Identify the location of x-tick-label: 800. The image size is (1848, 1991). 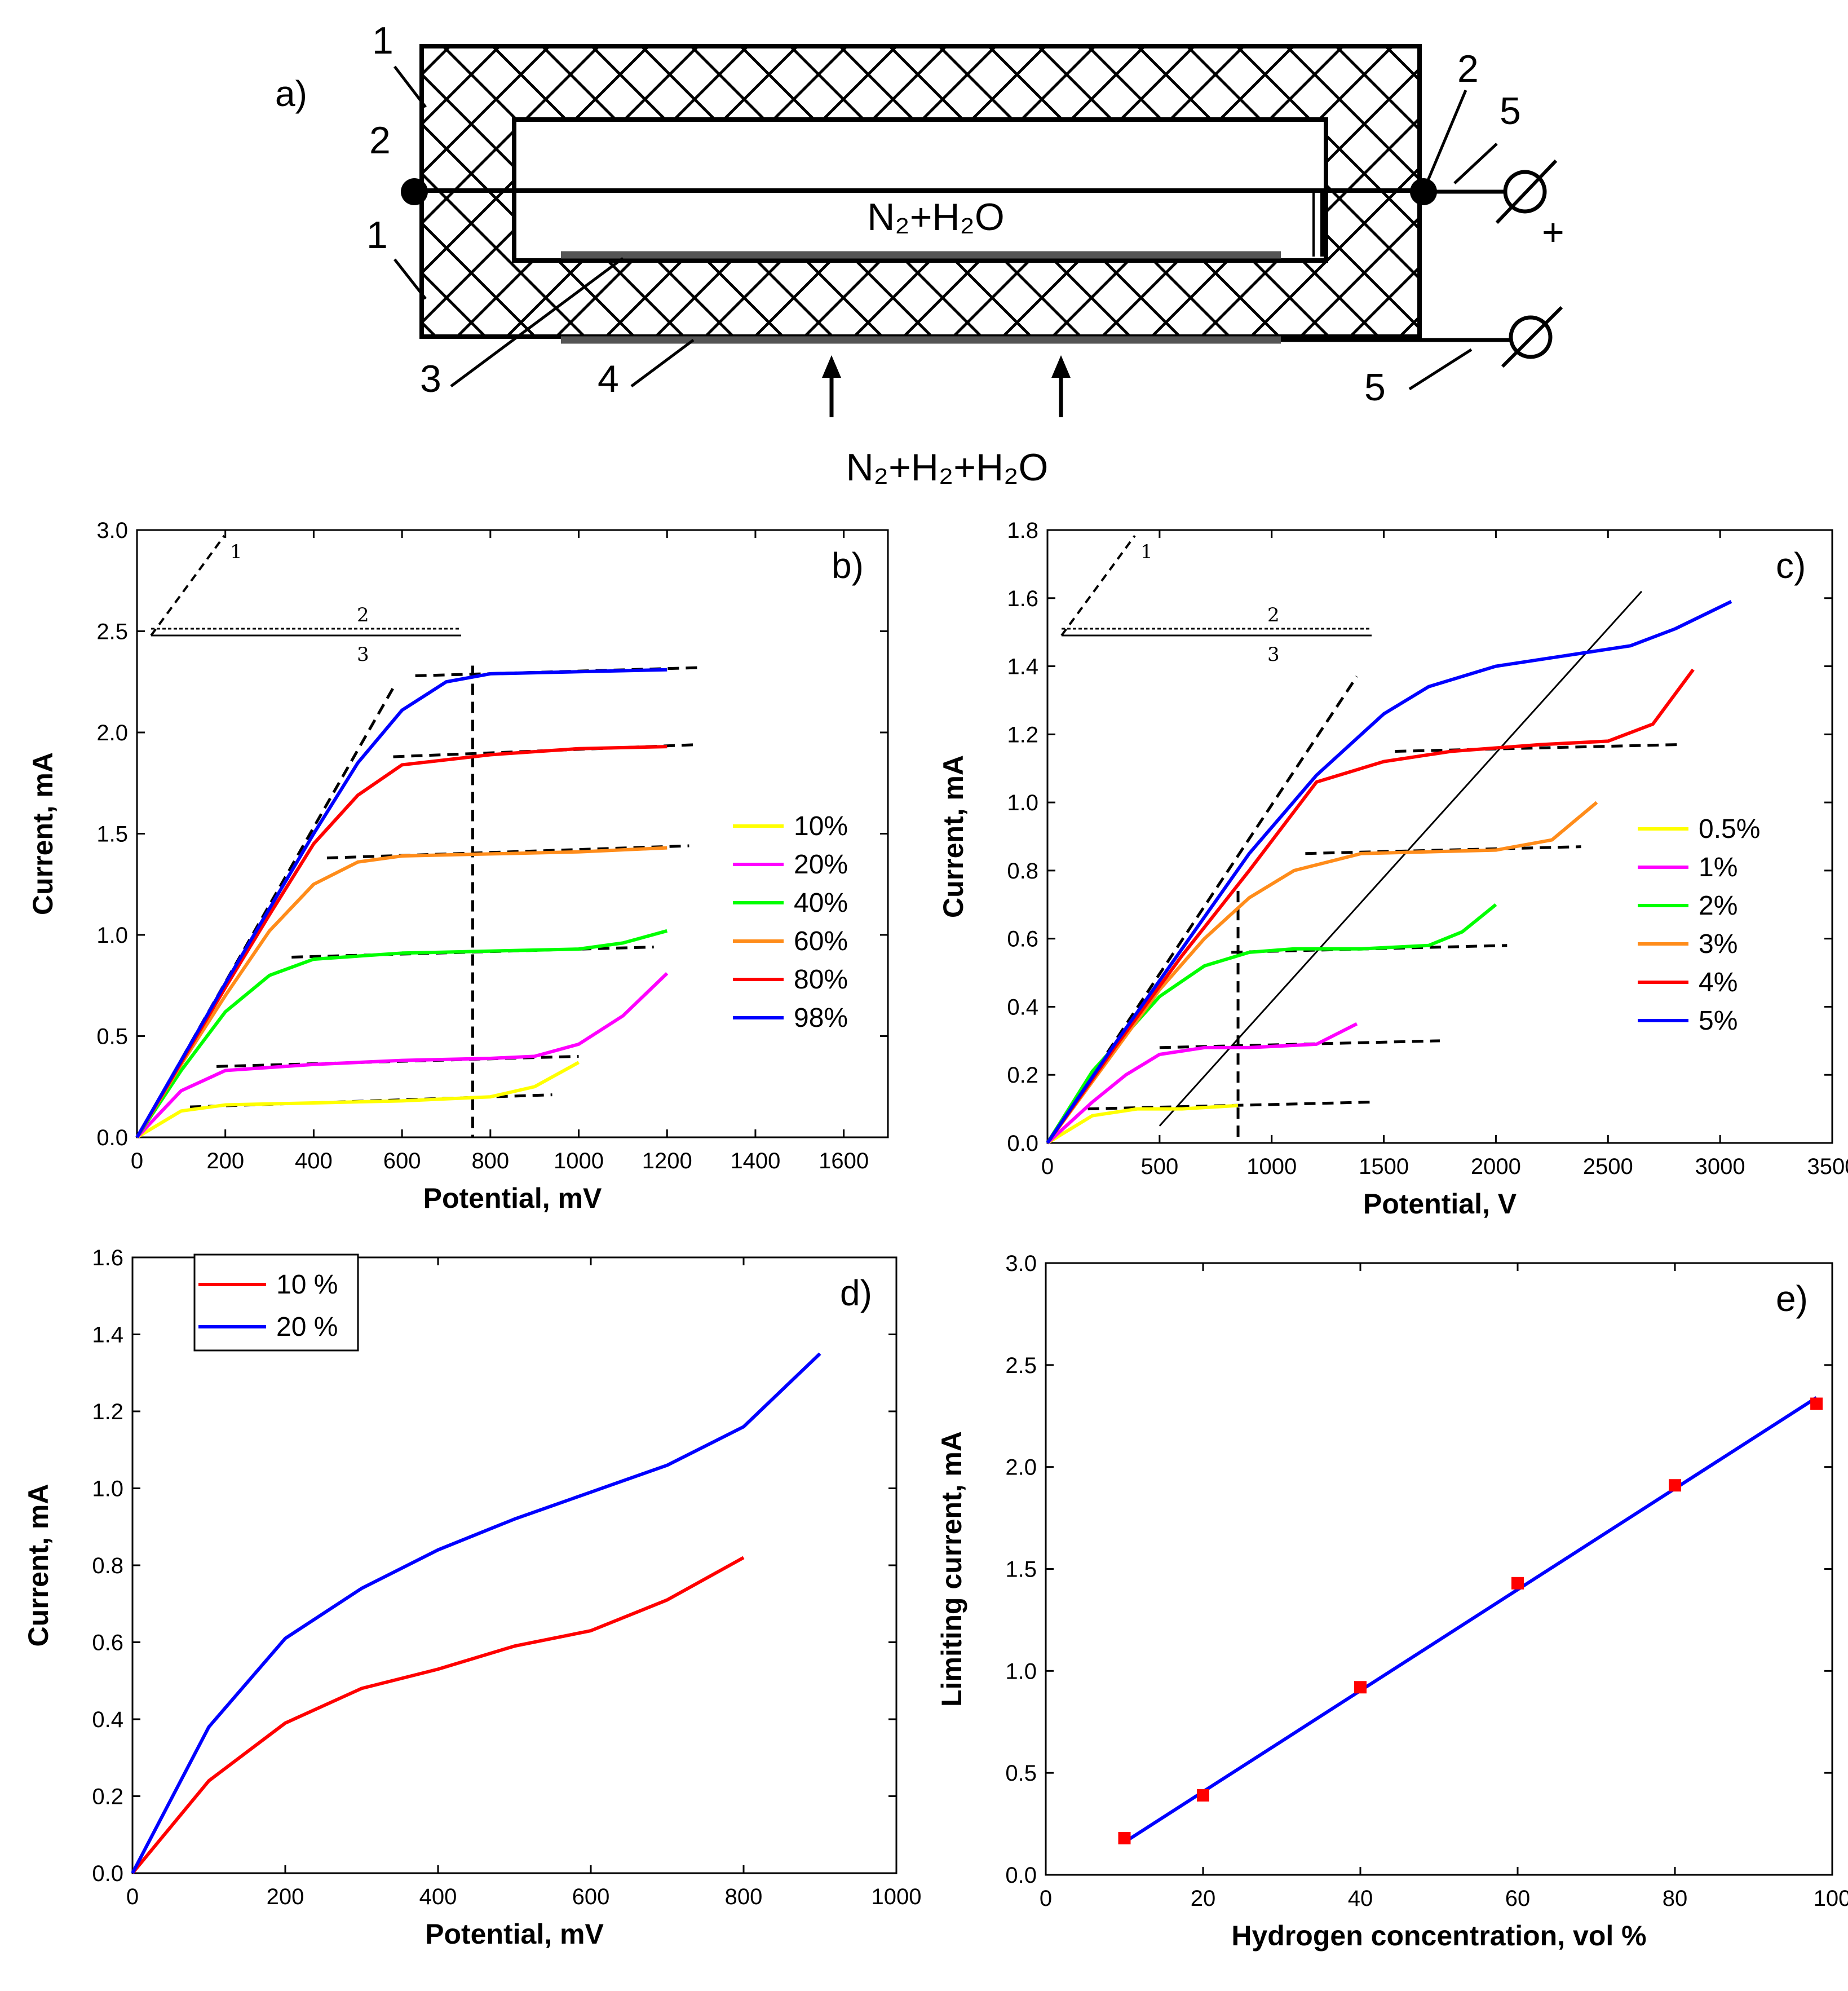
(744, 1896).